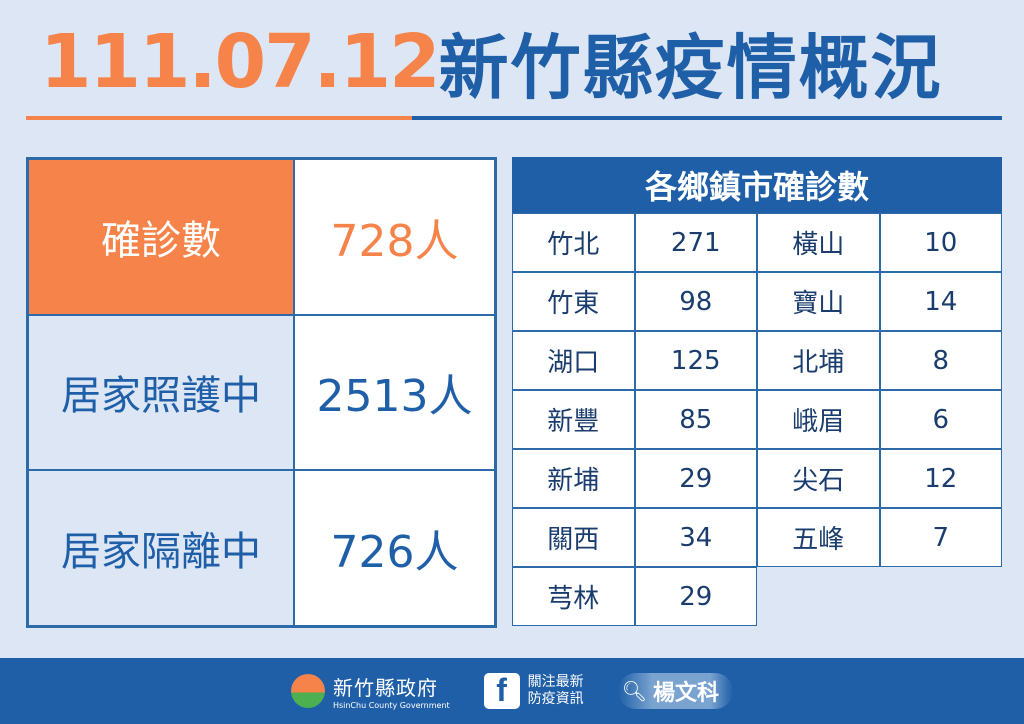 This screenshot has width=1024, height=724. Describe the element at coordinates (501, 690) in the screenshot. I see `facebook-icon: f` at that location.